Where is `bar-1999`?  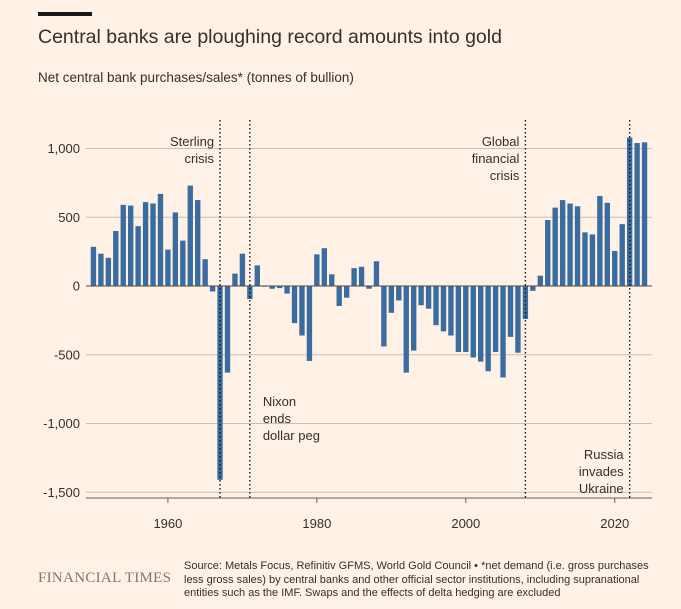 bar-1999 is located at coordinates (458, 319).